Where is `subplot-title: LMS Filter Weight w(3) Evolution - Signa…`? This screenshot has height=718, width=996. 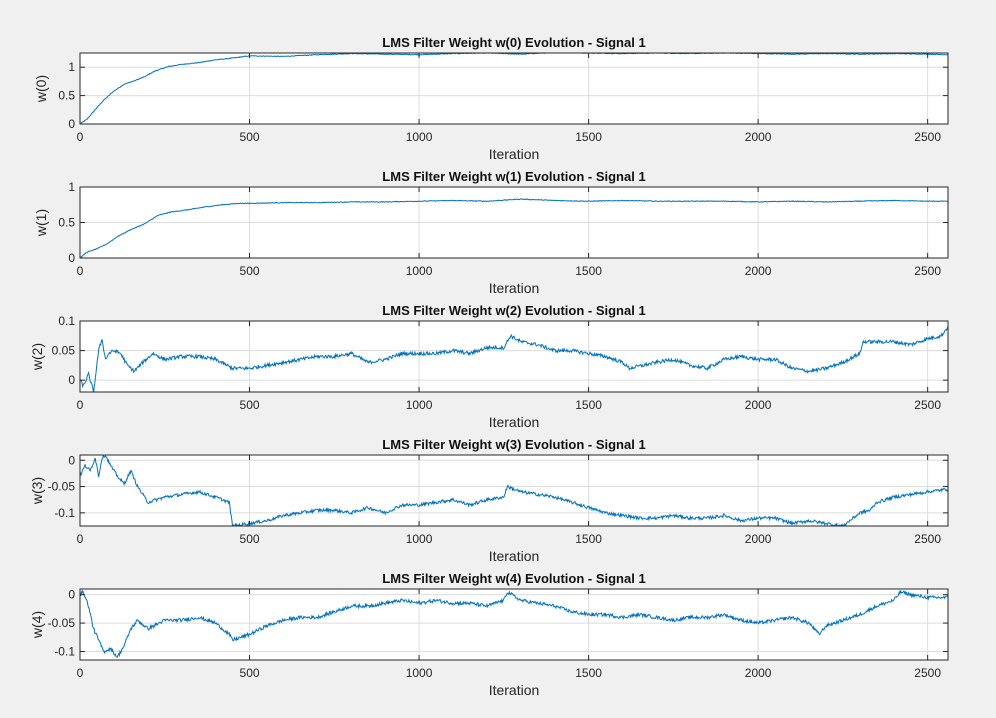
subplot-title: LMS Filter Weight w(3) Evolution - Signa… is located at coordinates (513, 444).